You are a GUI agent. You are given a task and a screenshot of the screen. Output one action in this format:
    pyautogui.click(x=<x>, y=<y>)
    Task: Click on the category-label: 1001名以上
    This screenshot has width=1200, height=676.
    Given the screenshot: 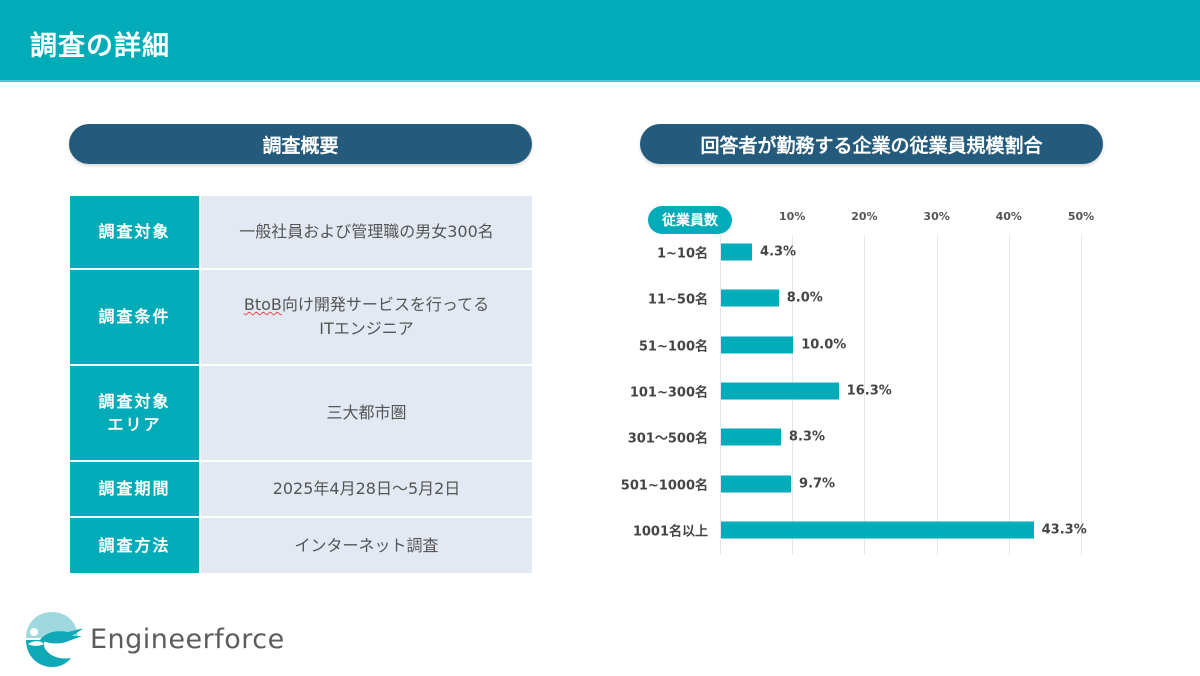 What is the action you would take?
    pyautogui.click(x=670, y=532)
    